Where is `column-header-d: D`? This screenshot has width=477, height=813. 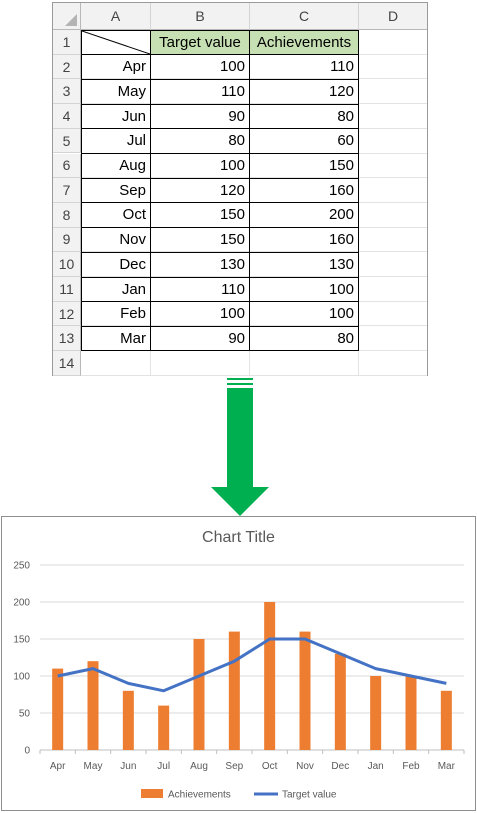 column-header-d: D is located at coordinates (393, 16).